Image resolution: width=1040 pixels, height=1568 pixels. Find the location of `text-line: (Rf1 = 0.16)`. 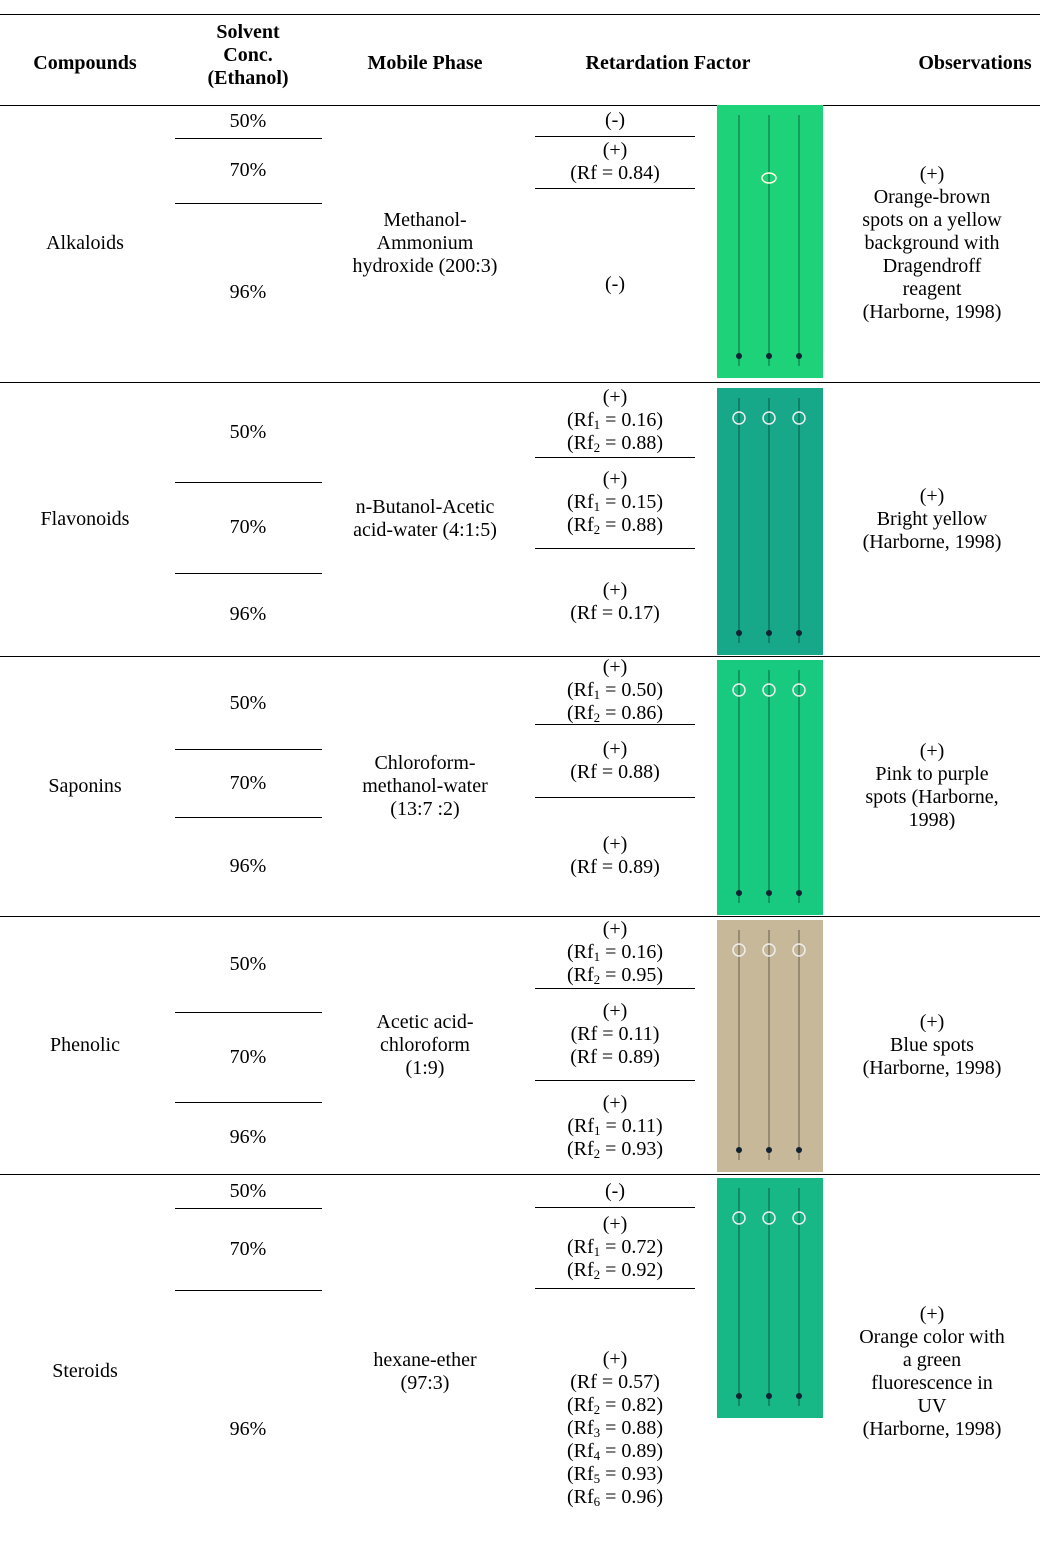

text-line: (Rf1 = 0.16) is located at coordinates (615, 952).